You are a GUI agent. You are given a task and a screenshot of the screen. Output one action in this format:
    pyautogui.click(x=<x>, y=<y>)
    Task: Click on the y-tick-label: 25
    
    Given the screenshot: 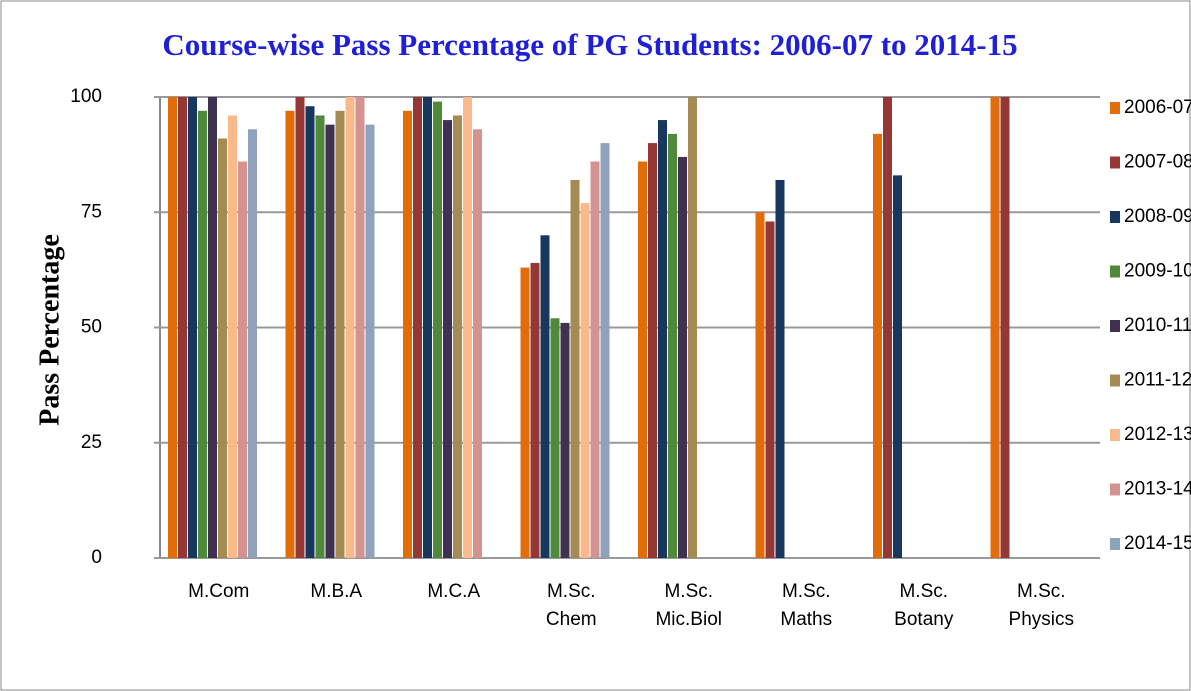 What is the action you would take?
    pyautogui.click(x=91, y=442)
    